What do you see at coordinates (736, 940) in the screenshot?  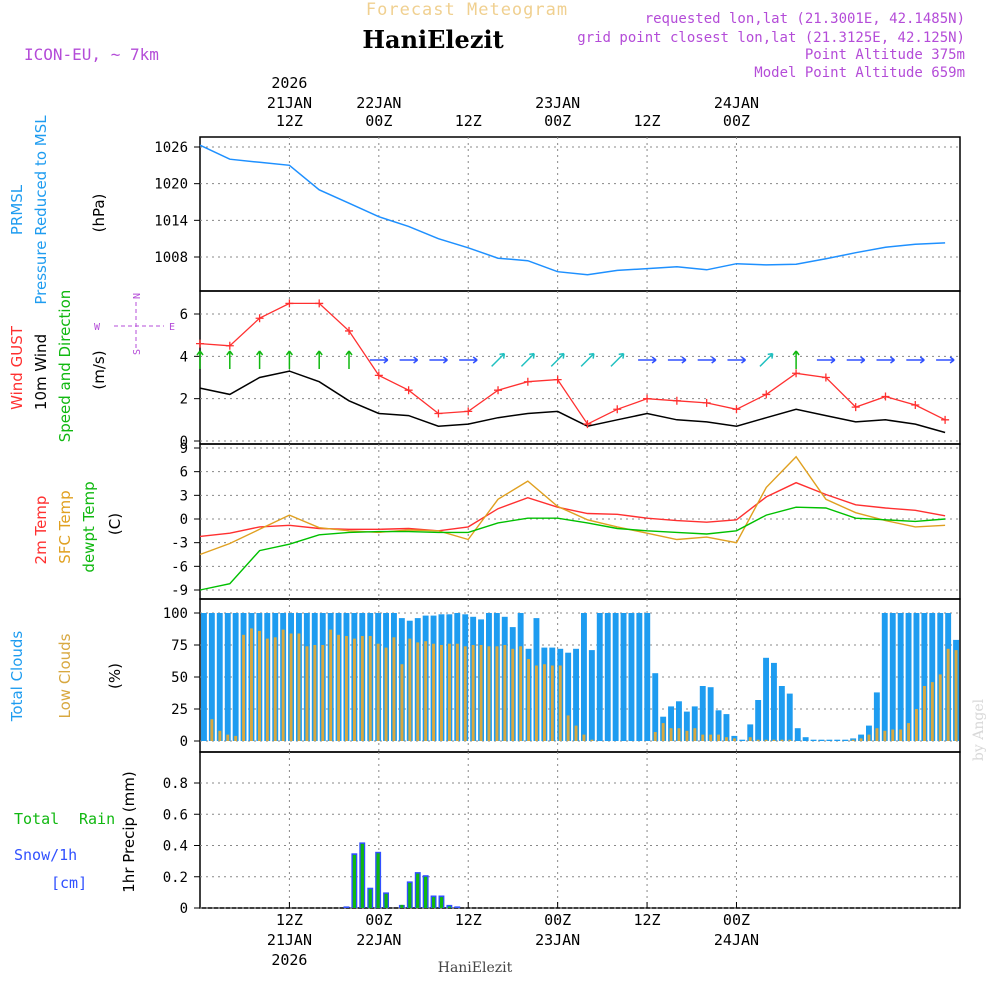 I see `time-label-bottom: 24JAN` at bounding box center [736, 940].